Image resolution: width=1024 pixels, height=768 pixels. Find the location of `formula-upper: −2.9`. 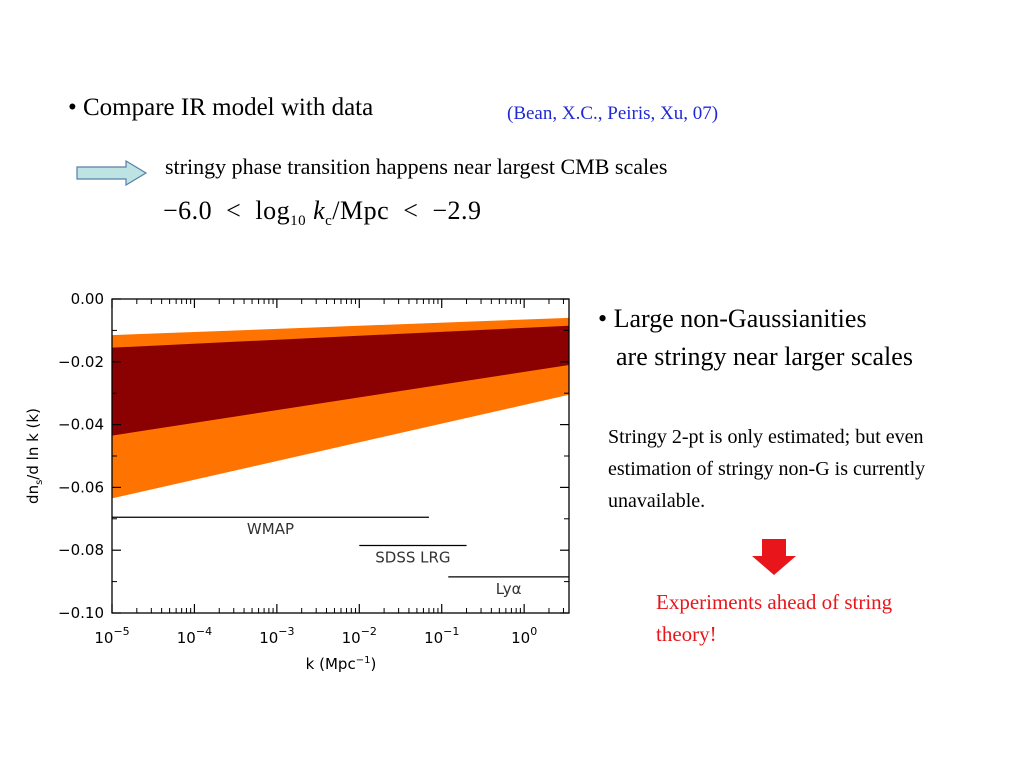

formula-upper: −2.9 is located at coordinates (457, 210).